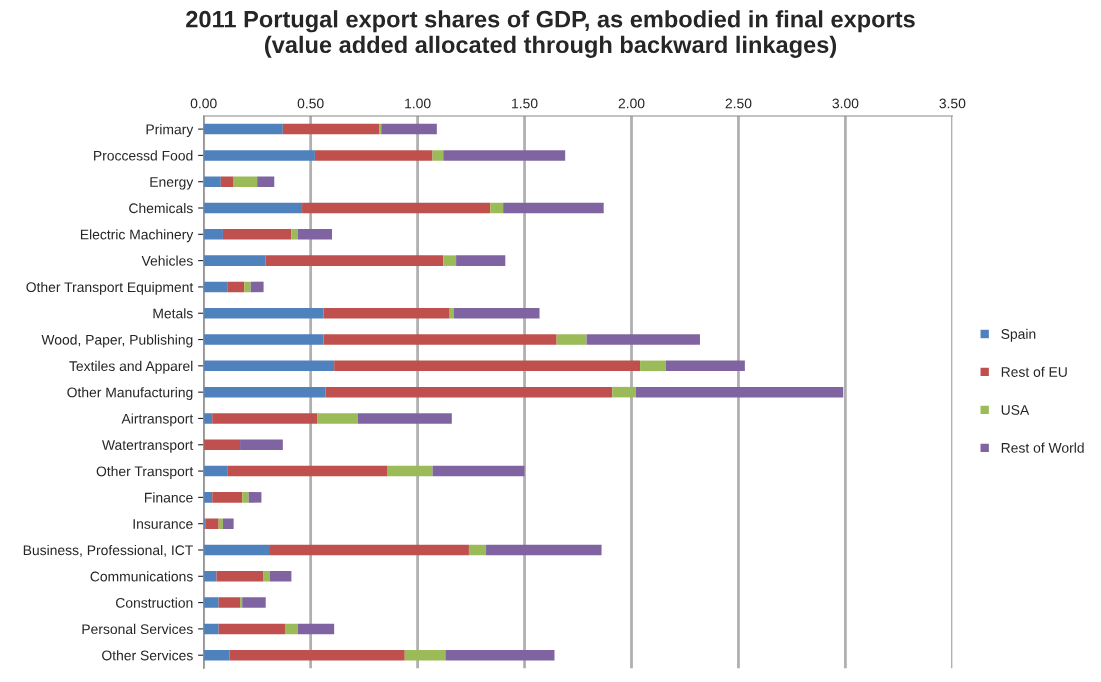 The height and width of the screenshot is (682, 1101). What do you see at coordinates (148, 446) in the screenshot?
I see `y-tick-label: Watertransport` at bounding box center [148, 446].